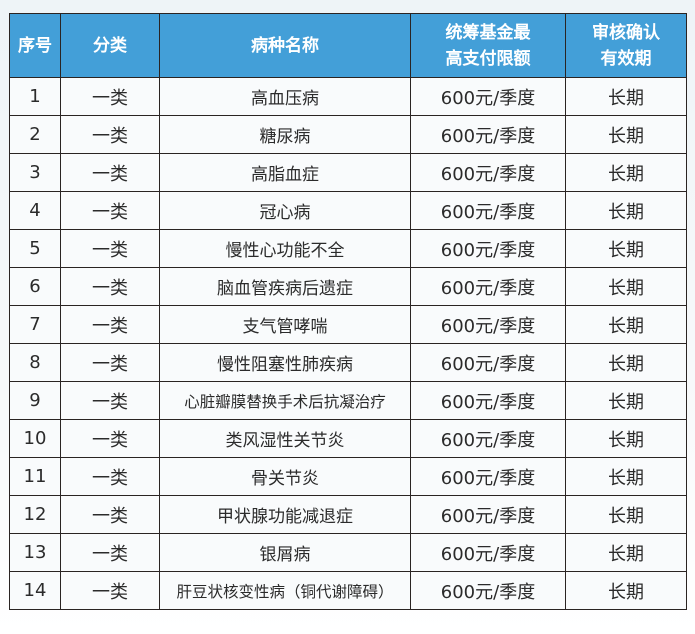 This screenshot has height=634, width=695. I want to click on cell-disease-name: 甲状腺功能减退症, so click(285, 514).